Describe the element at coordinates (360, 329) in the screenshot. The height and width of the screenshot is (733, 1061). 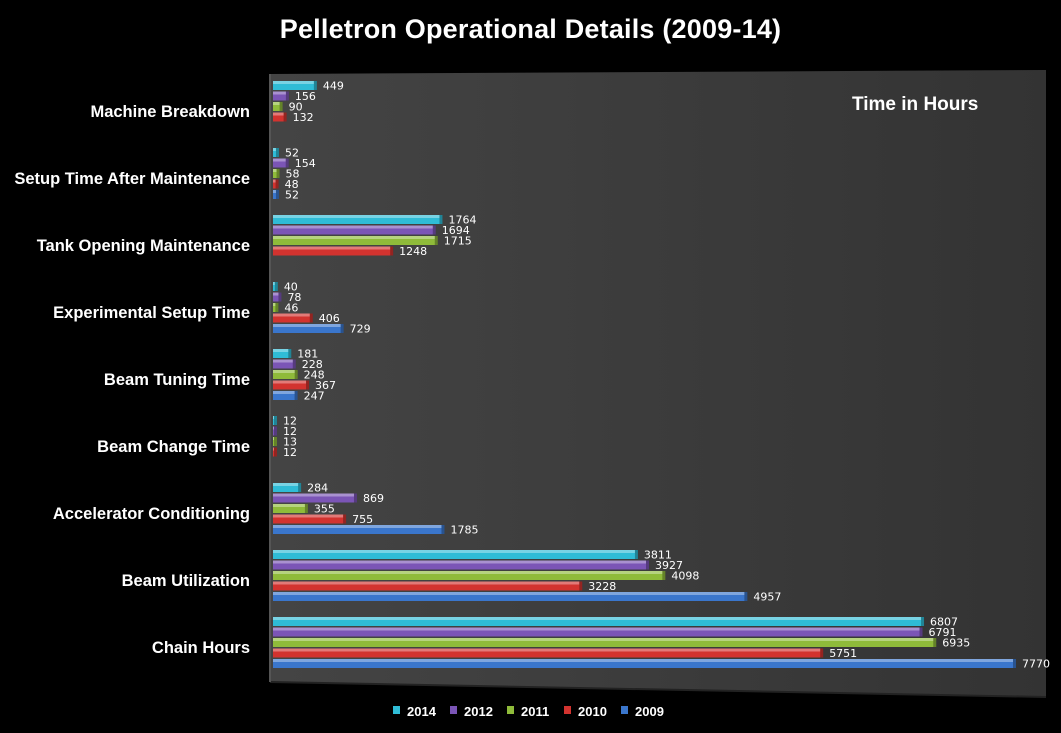
I see `data-label: 729` at that location.